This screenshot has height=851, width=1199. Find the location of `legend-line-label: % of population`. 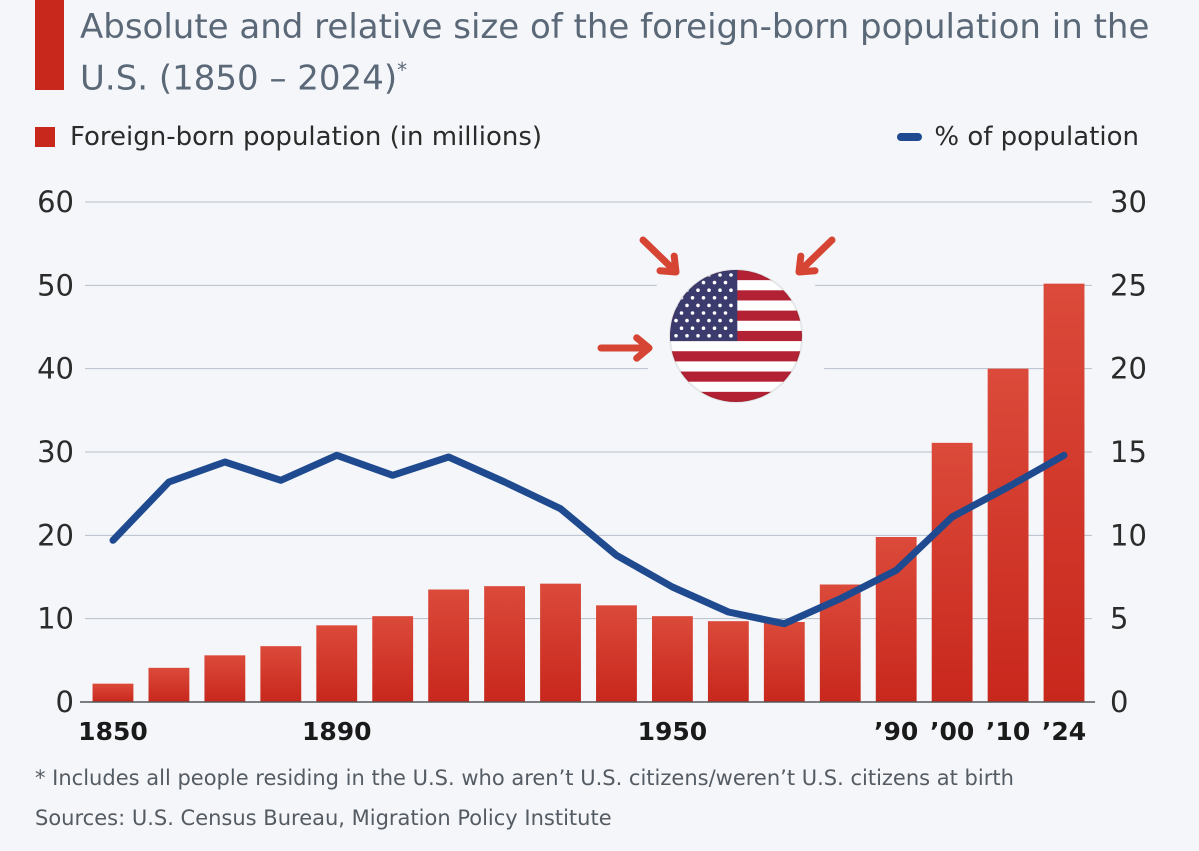

legend-line-label: % of population is located at coordinates (1036, 137).